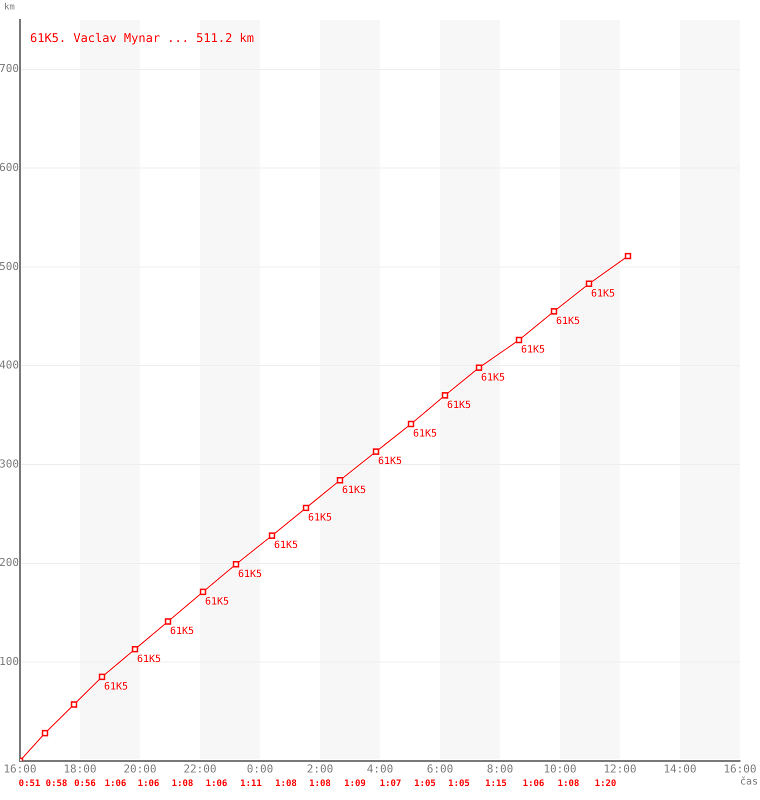 The image size is (760, 800). I want to click on x-tick-label: 6:00, so click(440, 769).